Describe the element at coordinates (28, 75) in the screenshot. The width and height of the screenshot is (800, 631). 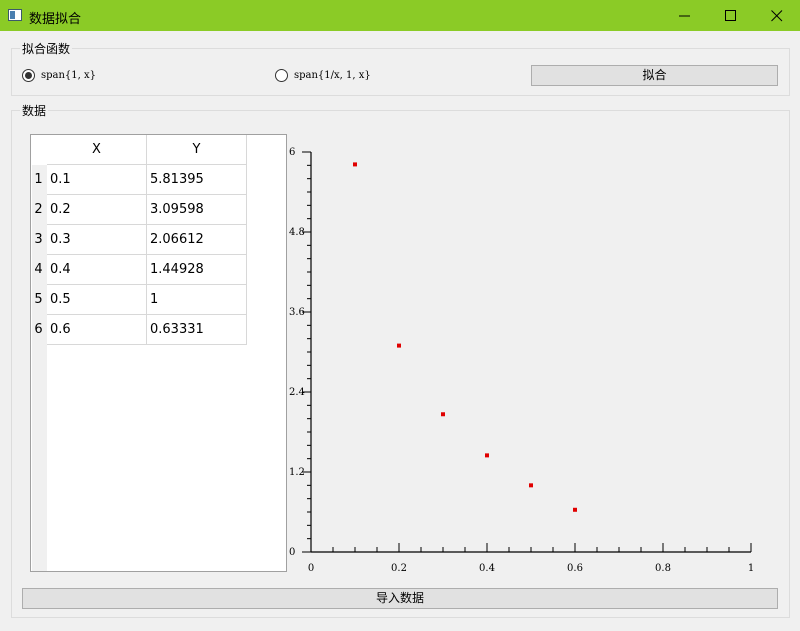
I see `radio-checked-indicator` at that location.